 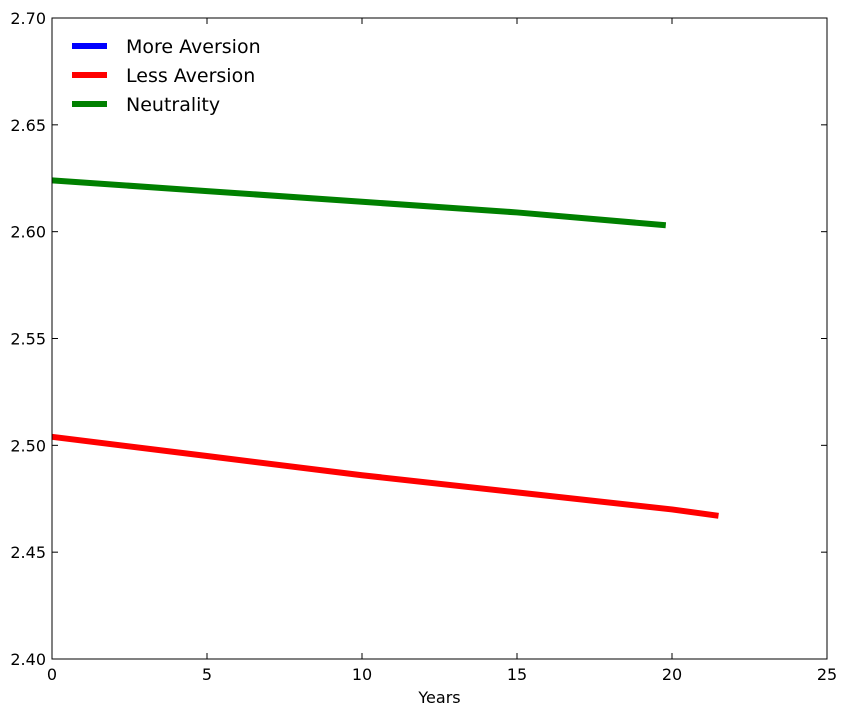 I want to click on x-tick-label: 15, so click(x=517, y=674).